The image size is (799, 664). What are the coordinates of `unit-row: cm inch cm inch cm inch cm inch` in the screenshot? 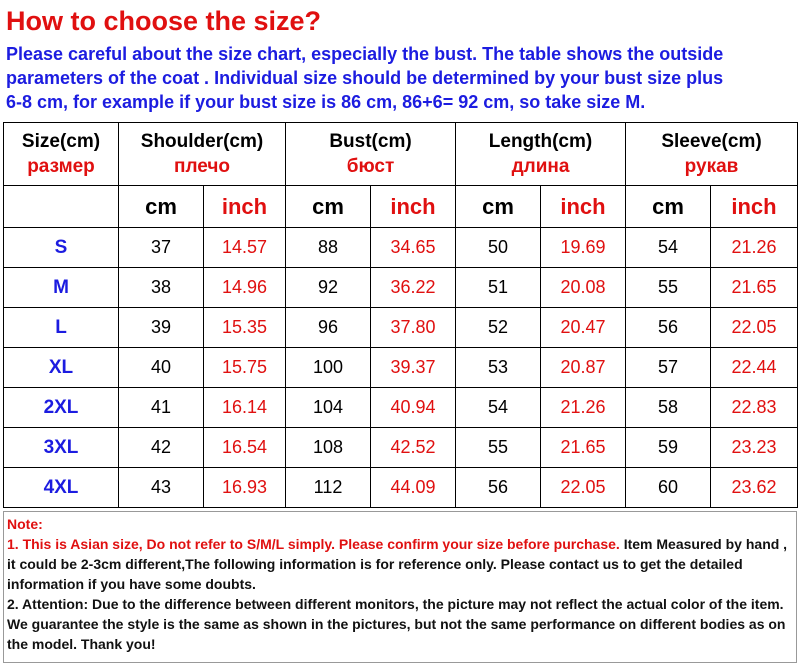 It's located at (400, 206).